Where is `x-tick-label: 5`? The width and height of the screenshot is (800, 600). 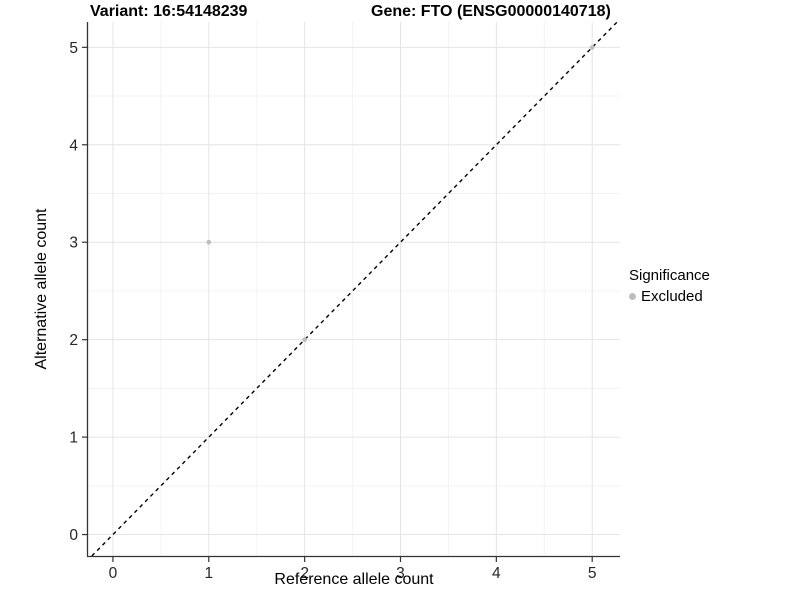
x-tick-label: 5 is located at coordinates (592, 573).